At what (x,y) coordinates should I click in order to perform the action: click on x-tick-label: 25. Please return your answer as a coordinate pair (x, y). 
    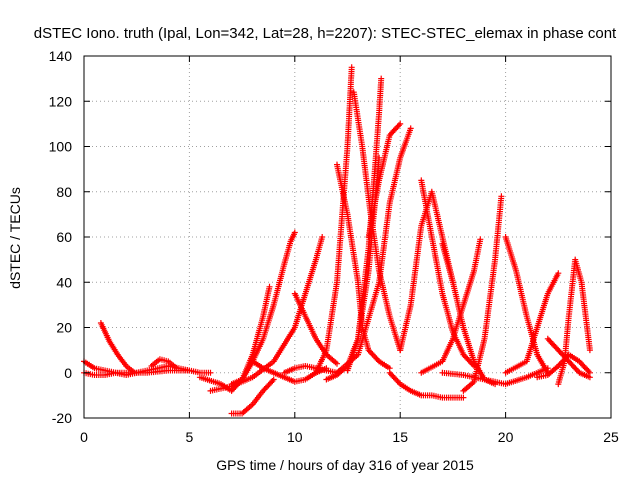
    Looking at the image, I should click on (611, 437).